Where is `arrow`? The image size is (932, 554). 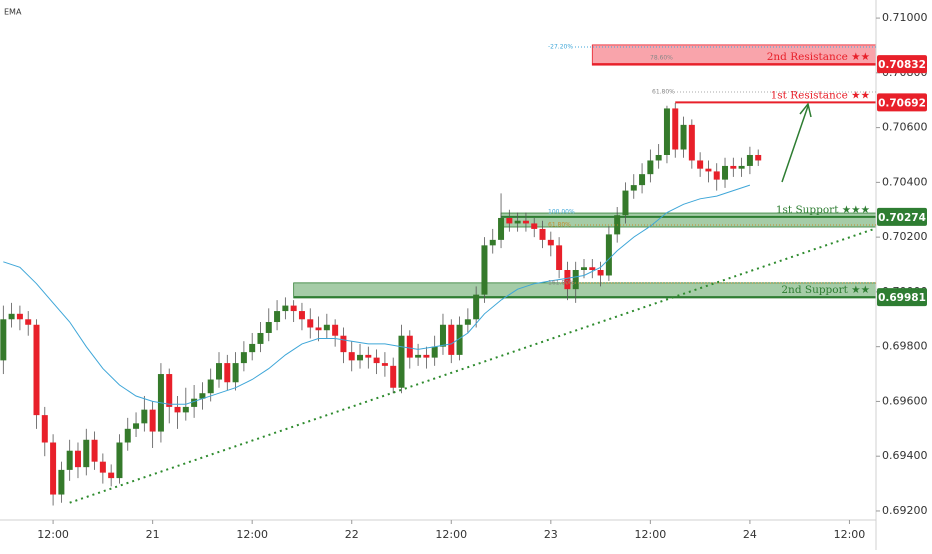 arrow is located at coordinates (796, 142).